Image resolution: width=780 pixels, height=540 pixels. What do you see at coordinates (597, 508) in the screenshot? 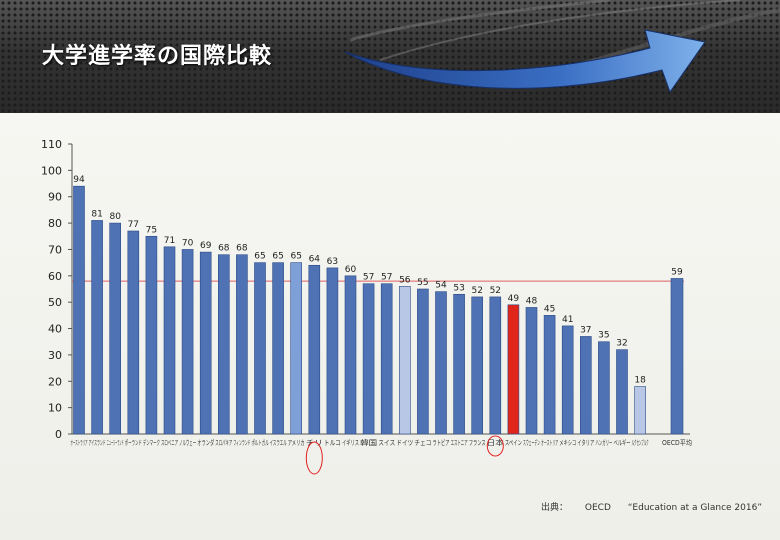
I see `source-org: OECD` at bounding box center [597, 508].